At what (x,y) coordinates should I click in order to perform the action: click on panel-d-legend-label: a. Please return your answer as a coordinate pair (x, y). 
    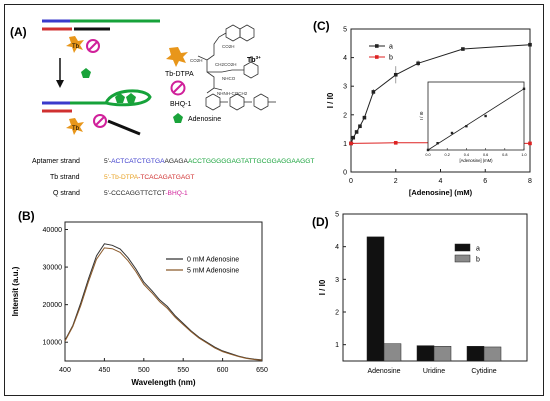
    Looking at the image, I should click on (478, 249).